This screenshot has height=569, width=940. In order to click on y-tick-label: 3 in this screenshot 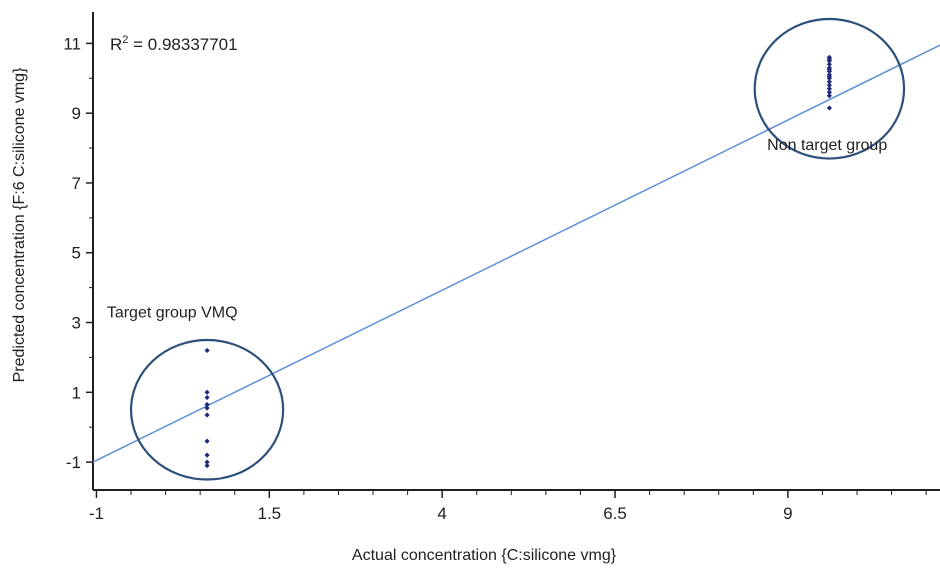, I will do `click(76, 323)`.